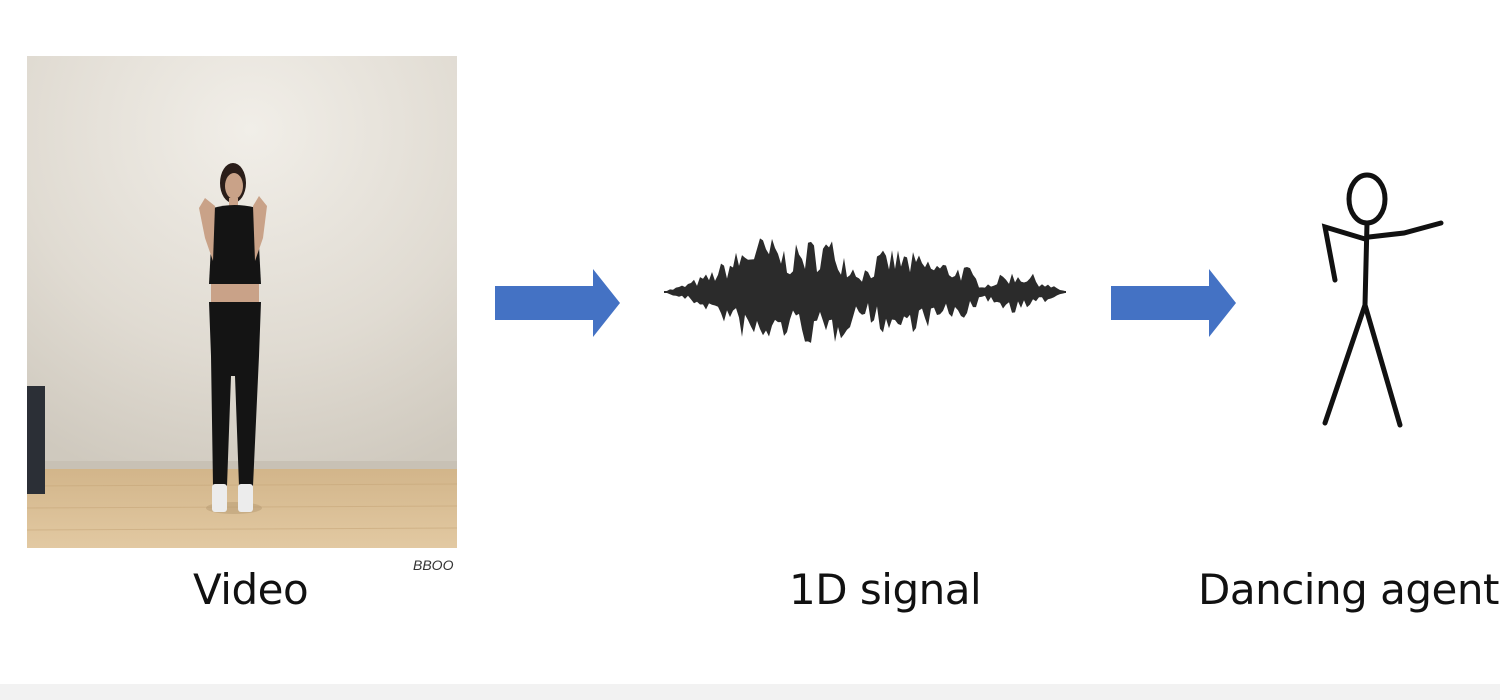  Describe the element at coordinates (1367, 199) in the screenshot. I see `stick-head` at that location.